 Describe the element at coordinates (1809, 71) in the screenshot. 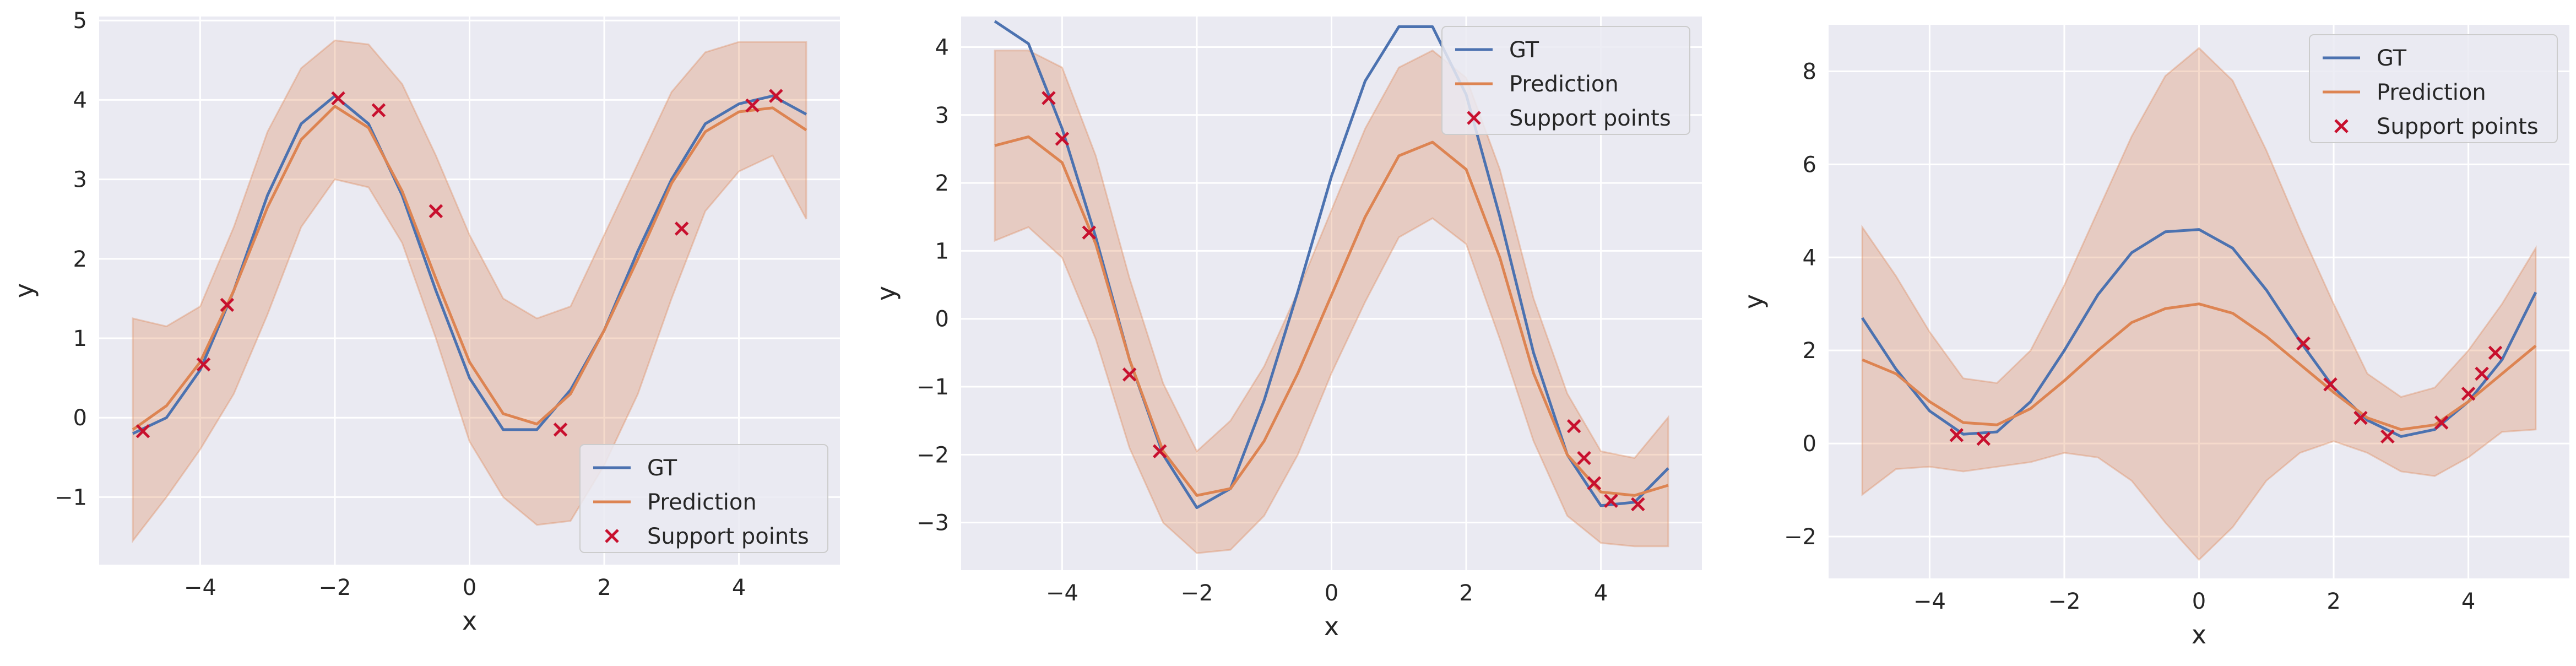

I see `y-tick-label: 8` at that location.